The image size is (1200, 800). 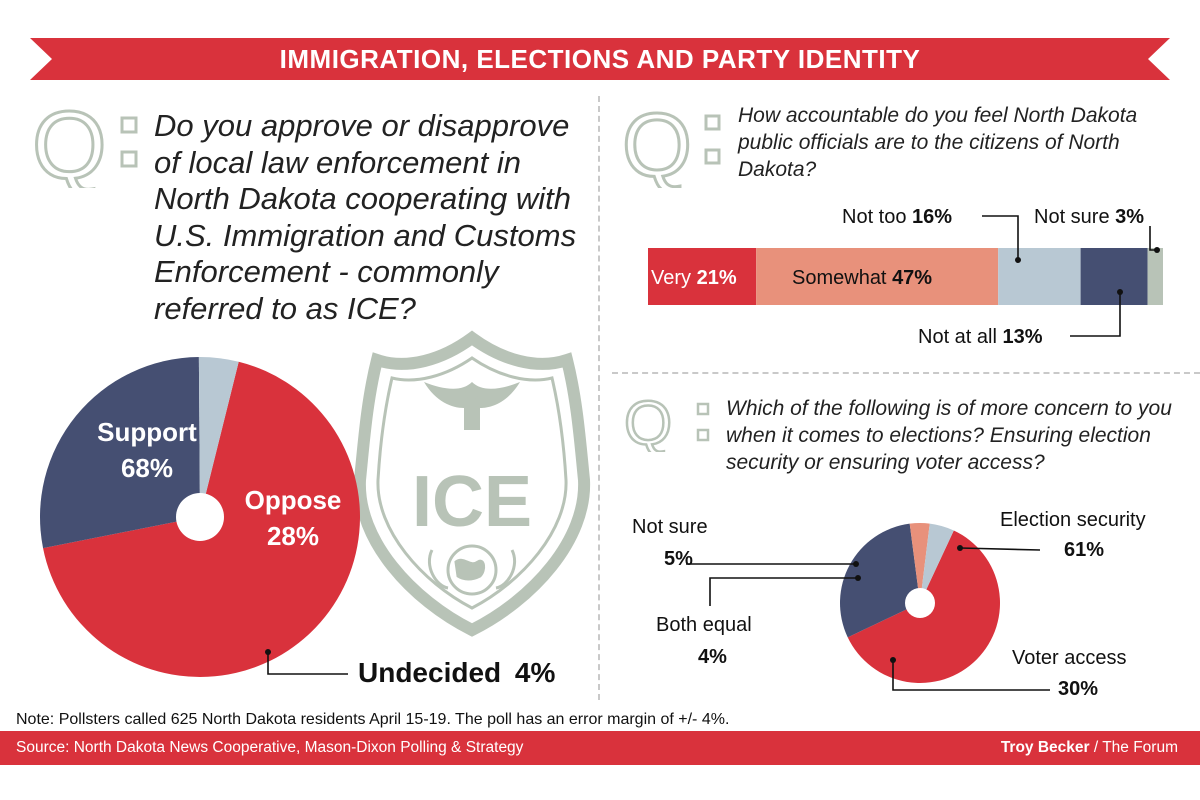 What do you see at coordinates (1069, 658) in the screenshot?
I see `pie3-label-access: Voter access` at bounding box center [1069, 658].